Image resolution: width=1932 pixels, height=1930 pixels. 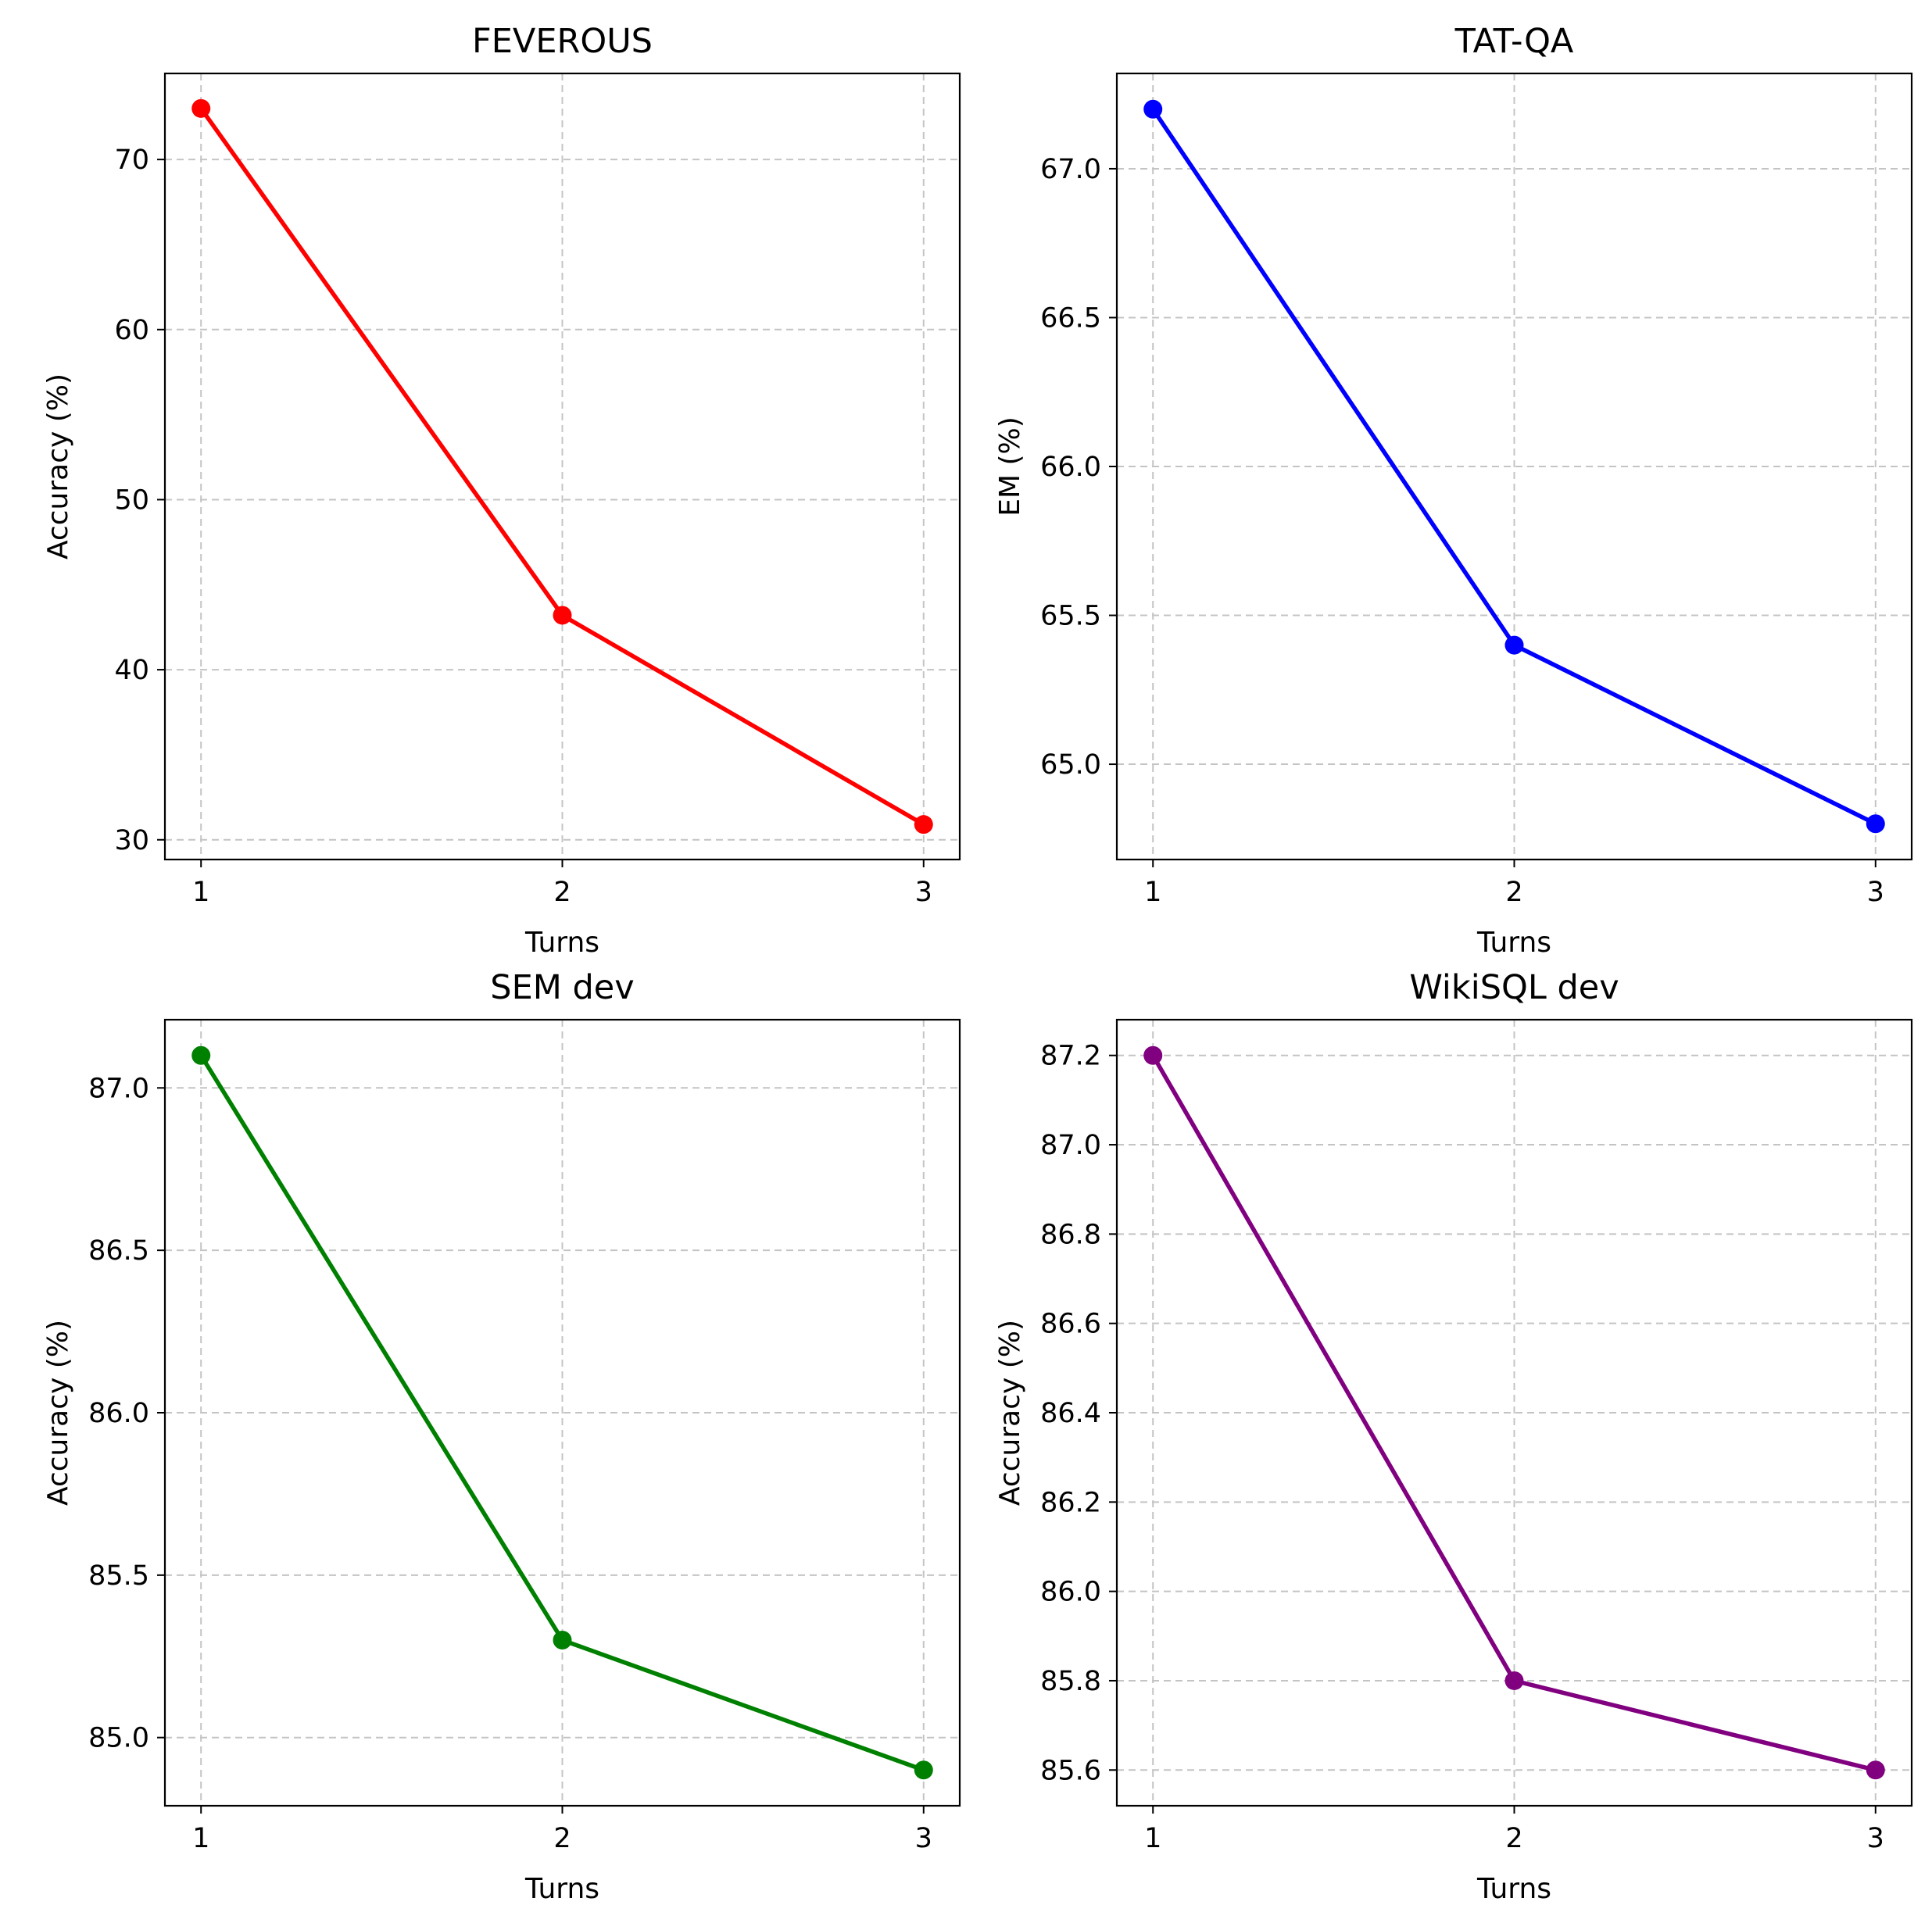 I want to click on y-tick-label: 30, so click(x=131, y=841).